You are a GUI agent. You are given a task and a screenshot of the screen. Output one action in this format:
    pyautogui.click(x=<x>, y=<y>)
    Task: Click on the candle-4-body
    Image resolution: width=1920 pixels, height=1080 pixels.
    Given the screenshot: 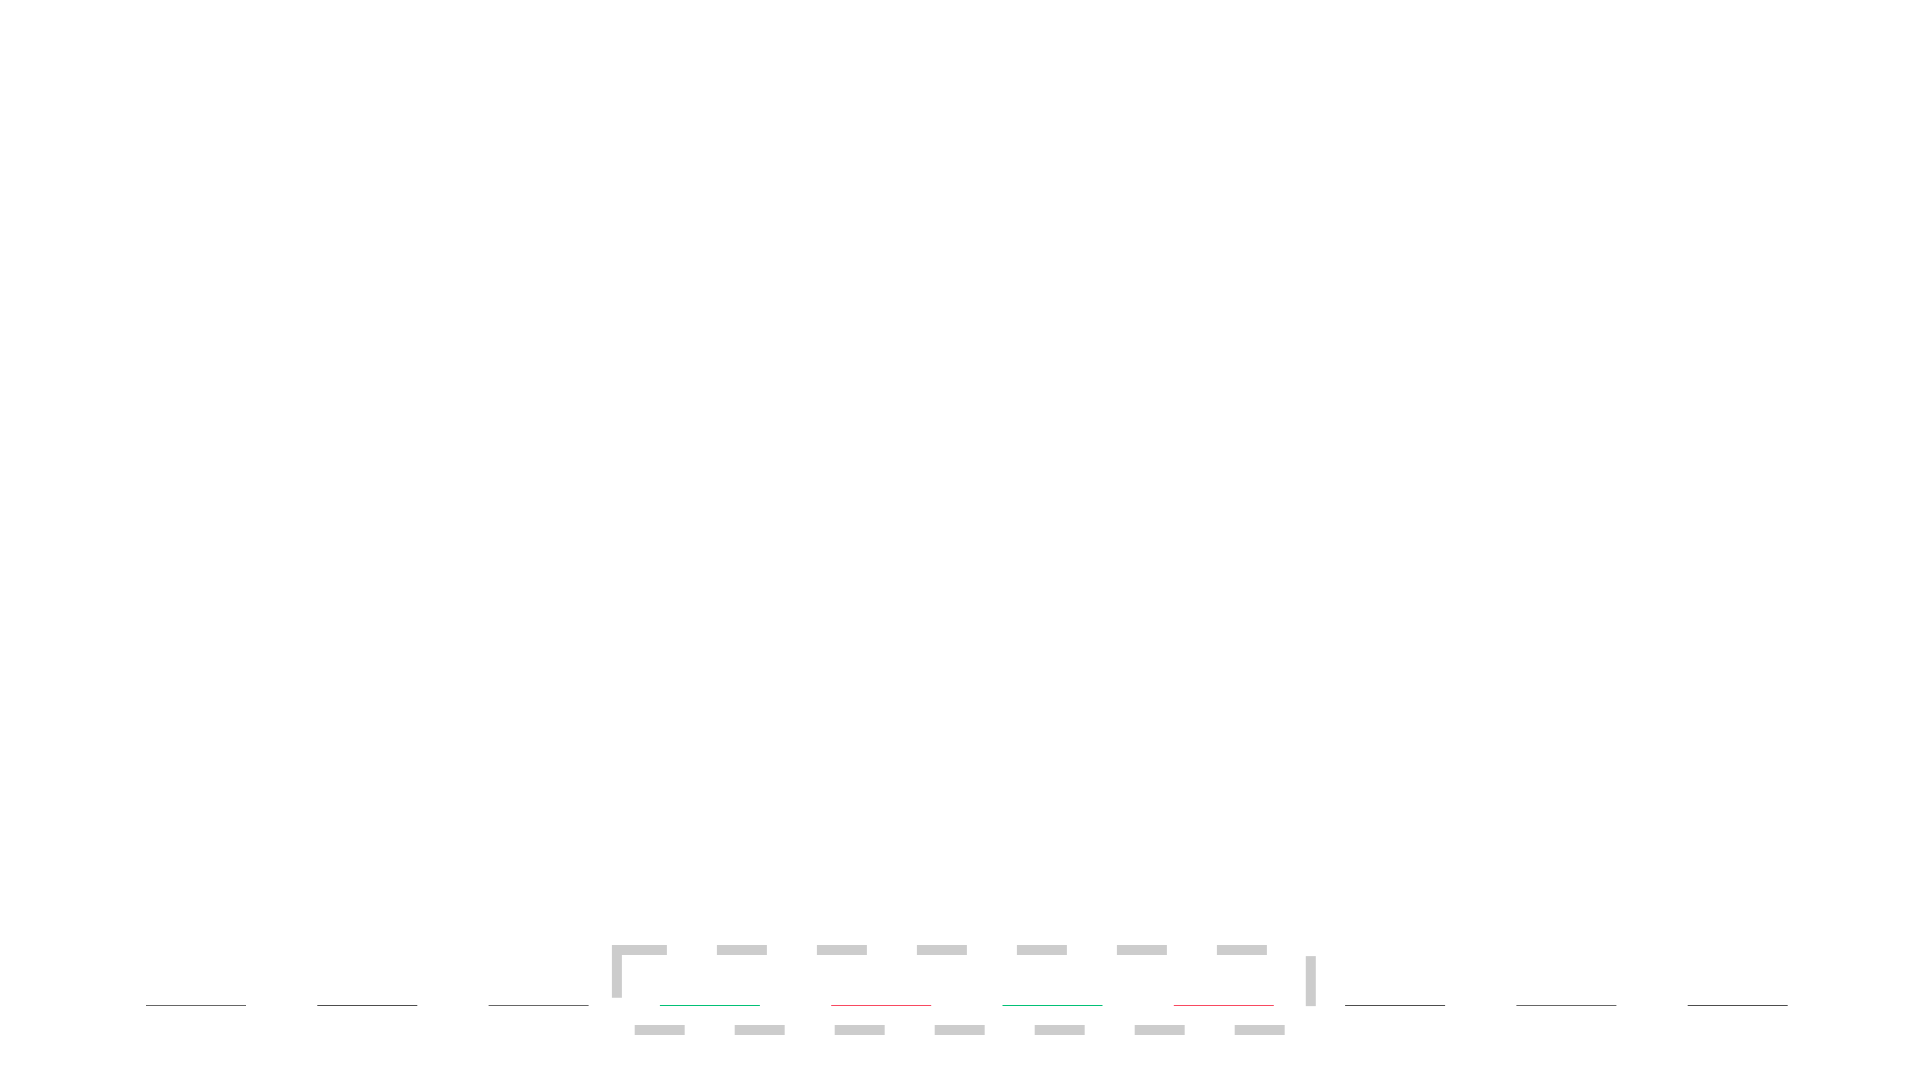 What is the action you would take?
    pyautogui.click(x=709, y=1005)
    